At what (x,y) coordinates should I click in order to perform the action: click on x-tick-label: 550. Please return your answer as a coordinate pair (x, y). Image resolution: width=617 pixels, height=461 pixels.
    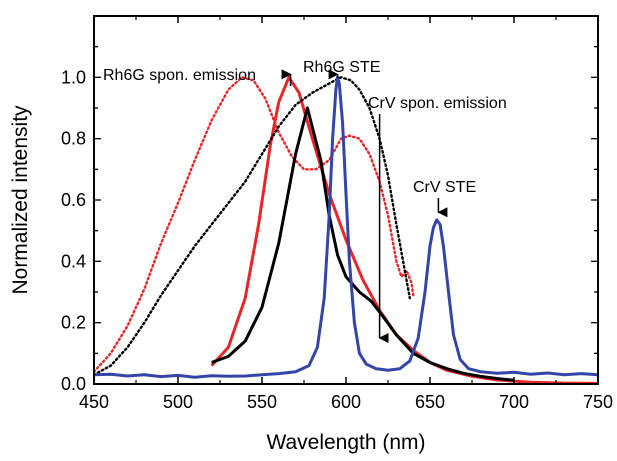
    Looking at the image, I should click on (262, 402).